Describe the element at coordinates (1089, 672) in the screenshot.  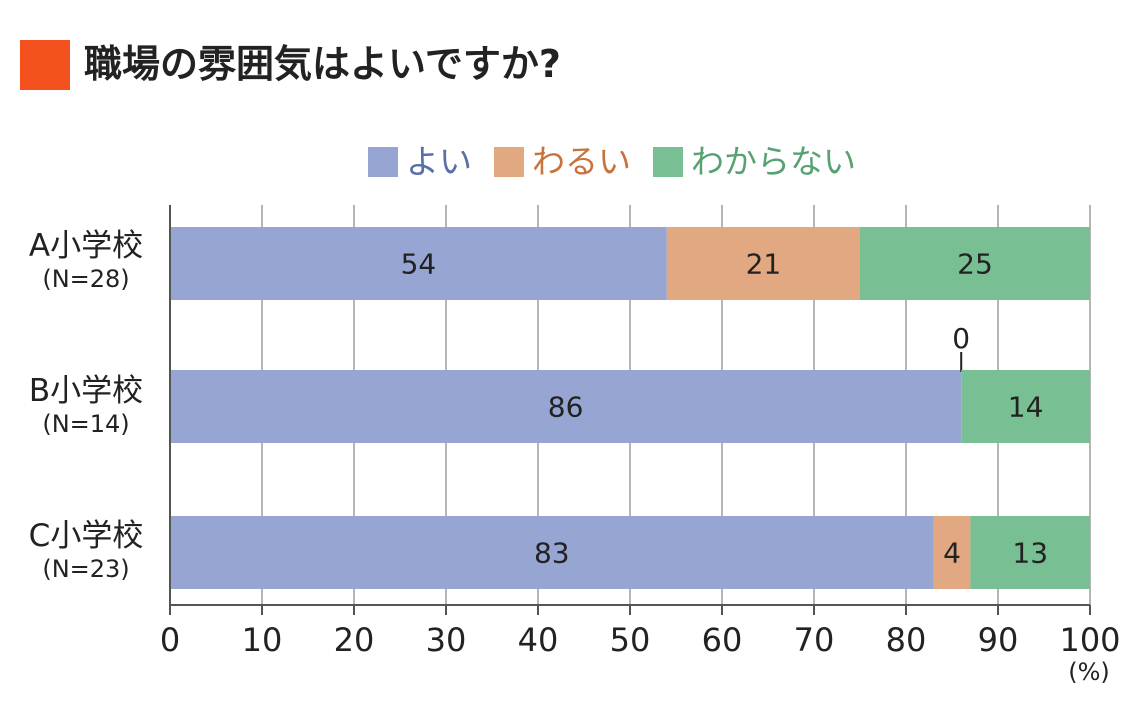
I see `x-axis-unit: (%)` at that location.